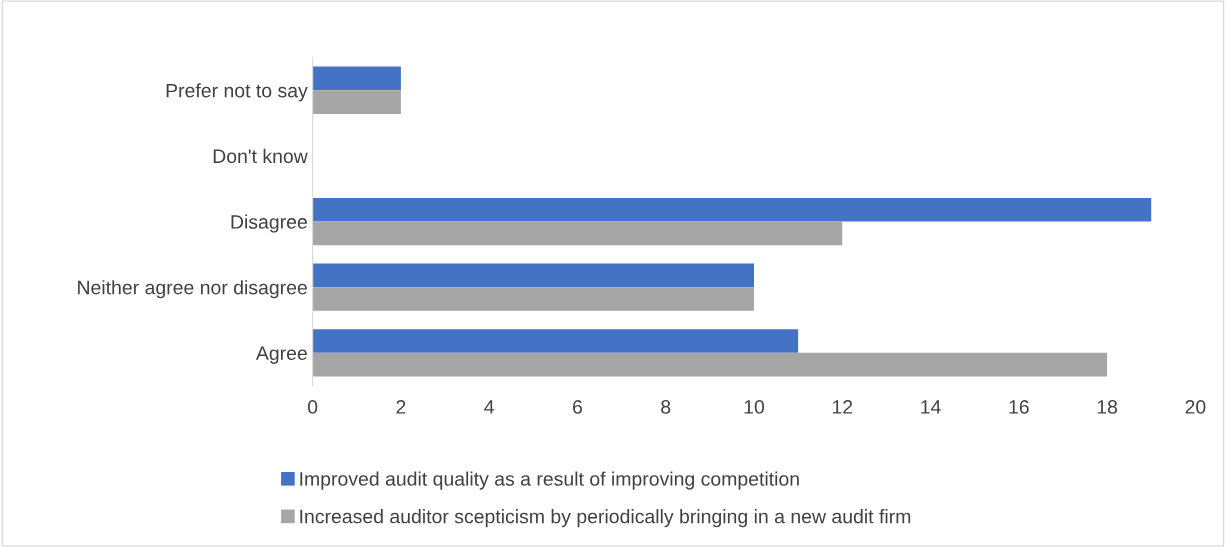 The height and width of the screenshot is (547, 1226). I want to click on y-tick-label: Prefer not to say, so click(237, 92).